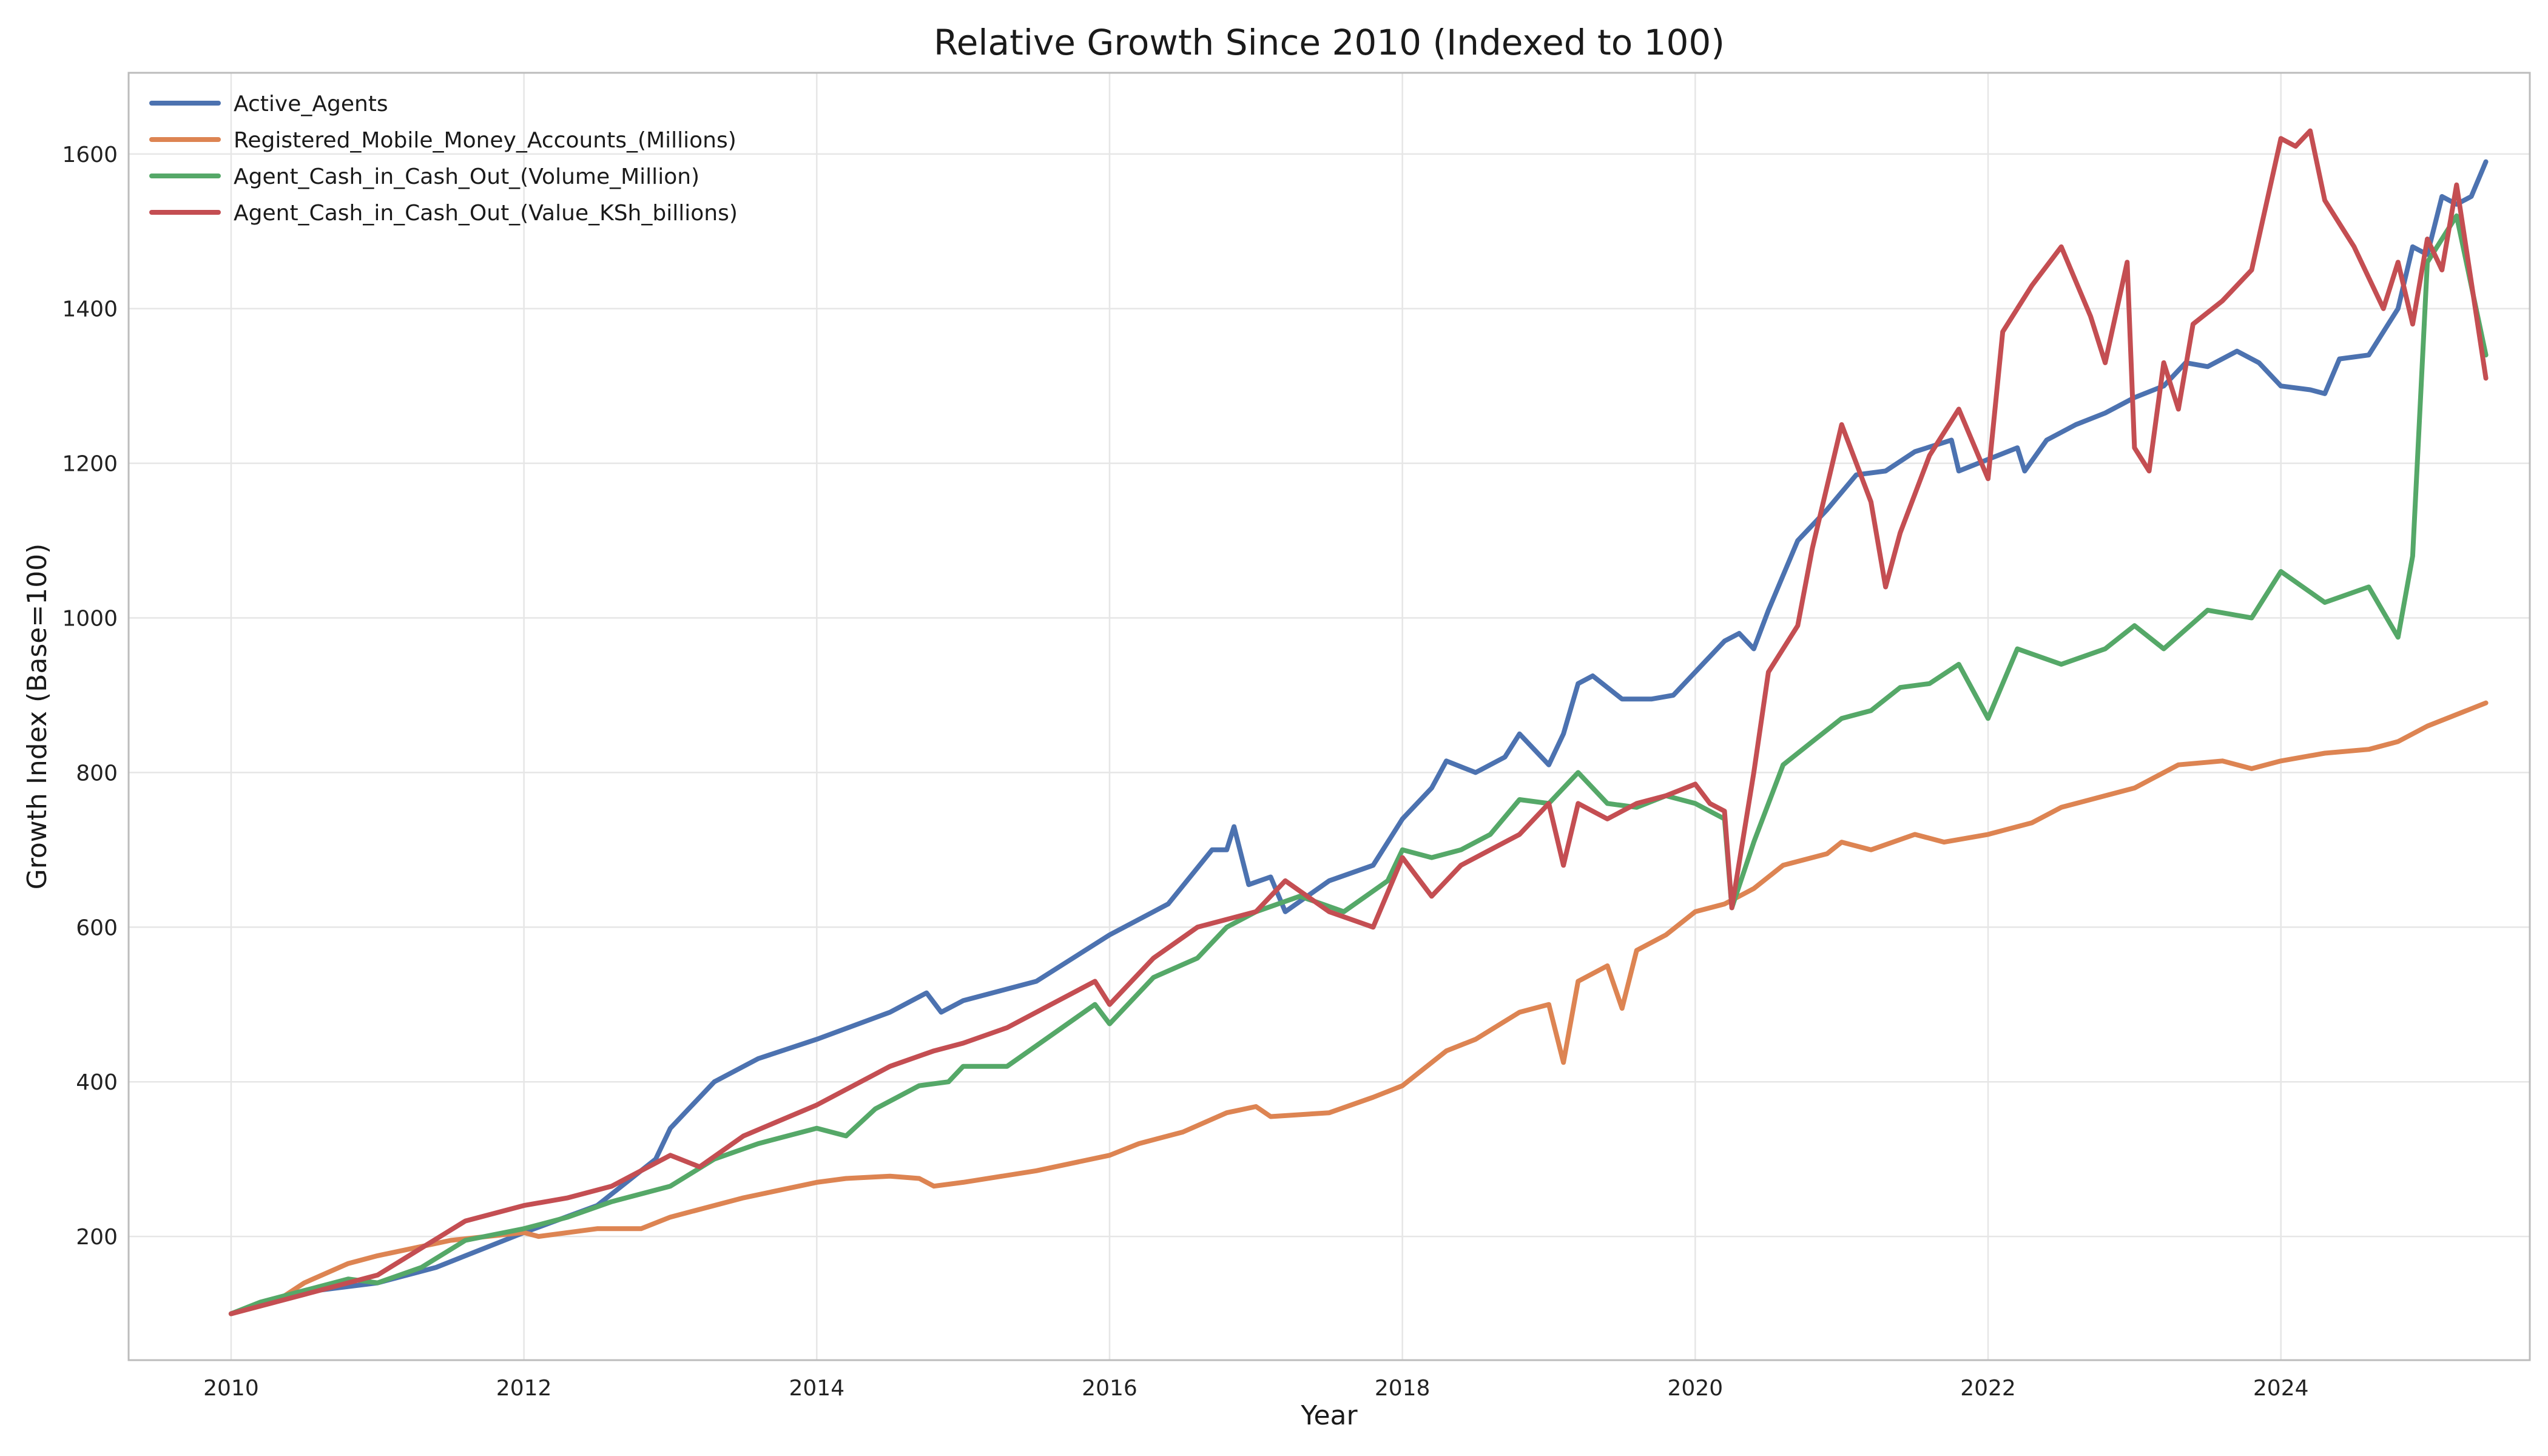 This screenshot has width=2548, height=1456. Describe the element at coordinates (1696, 1388) in the screenshot. I see `x-tick-label: 2020` at that location.